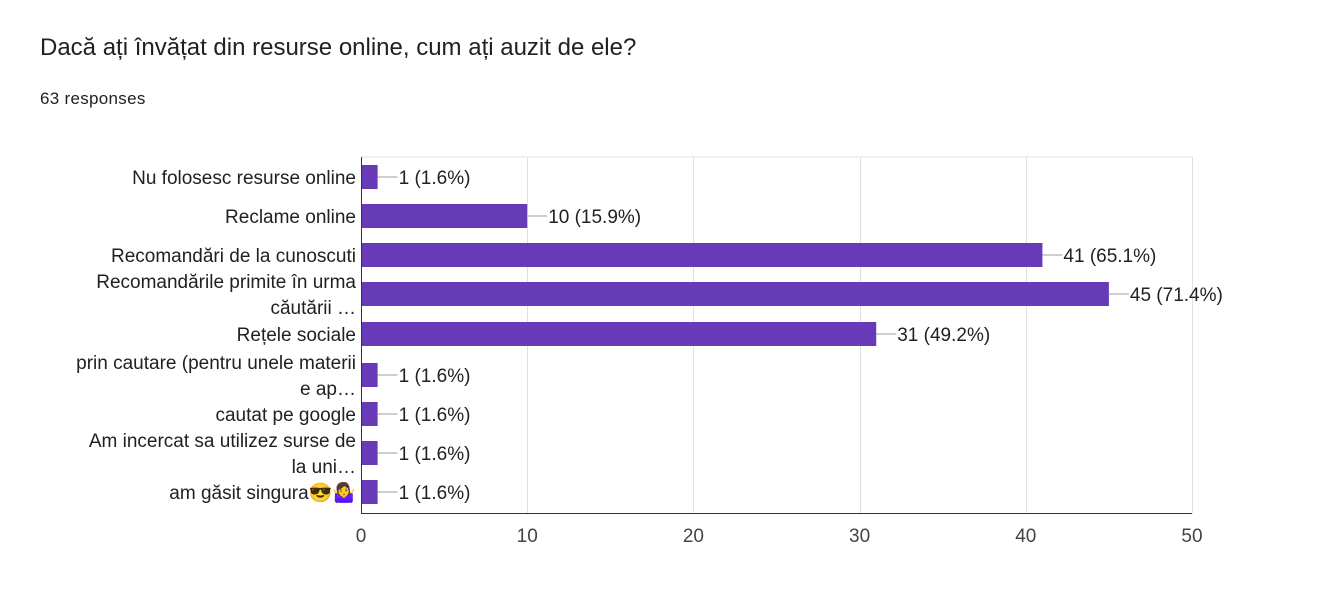 The image size is (1338, 613). I want to click on category-label: Reclame online, so click(290, 217).